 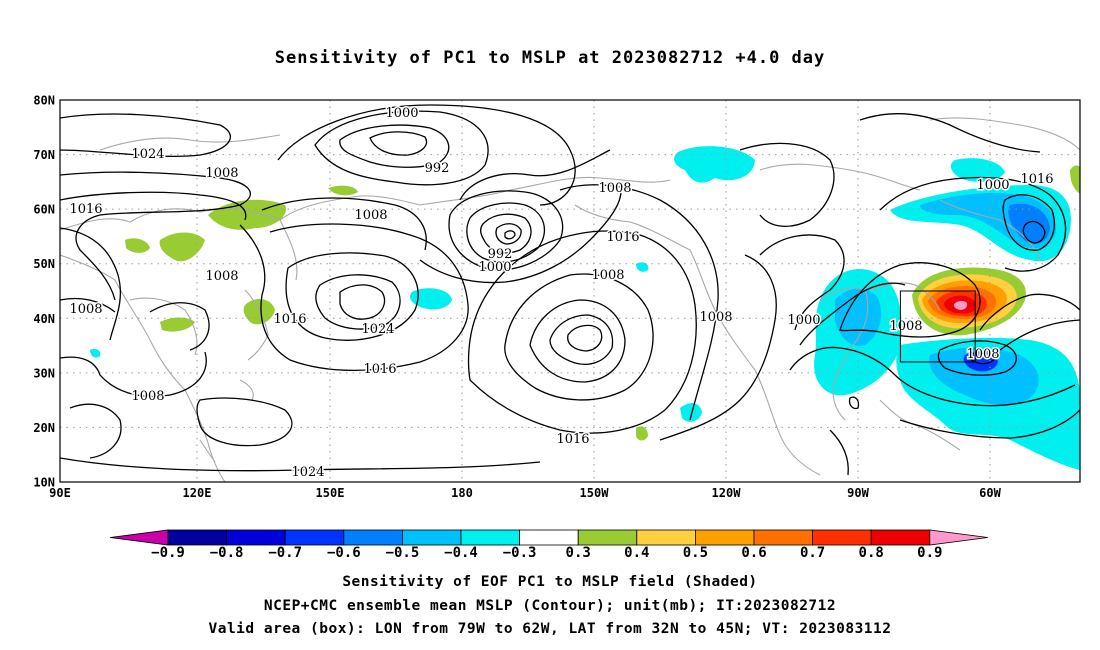 What do you see at coordinates (139, 537) in the screenshot?
I see `colorbar-low-arrow` at bounding box center [139, 537].